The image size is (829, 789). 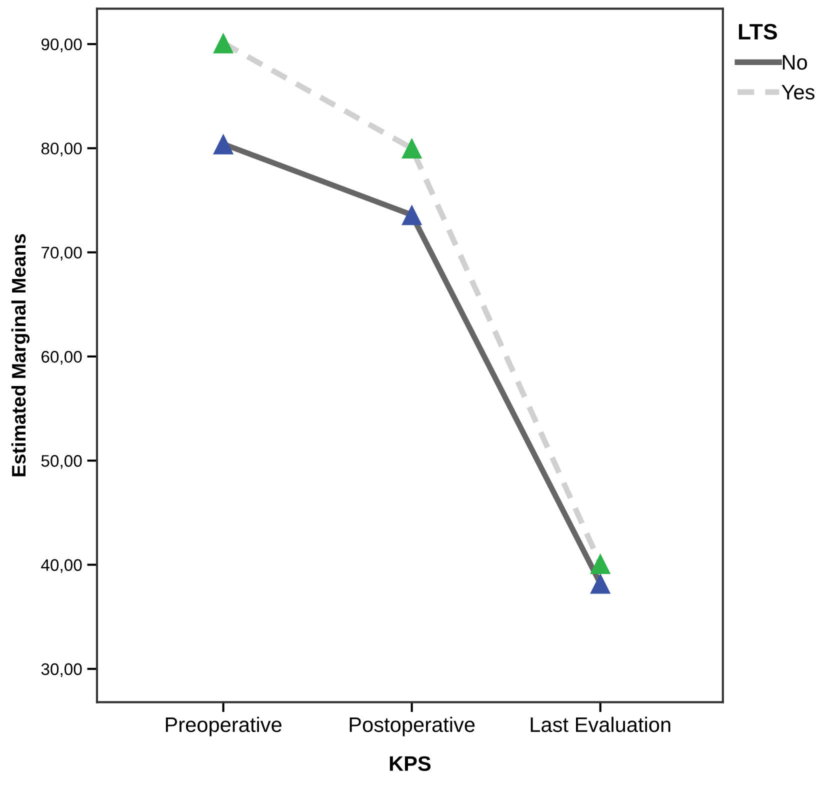 I want to click on y-tick-label: 70,00, so click(x=62, y=253).